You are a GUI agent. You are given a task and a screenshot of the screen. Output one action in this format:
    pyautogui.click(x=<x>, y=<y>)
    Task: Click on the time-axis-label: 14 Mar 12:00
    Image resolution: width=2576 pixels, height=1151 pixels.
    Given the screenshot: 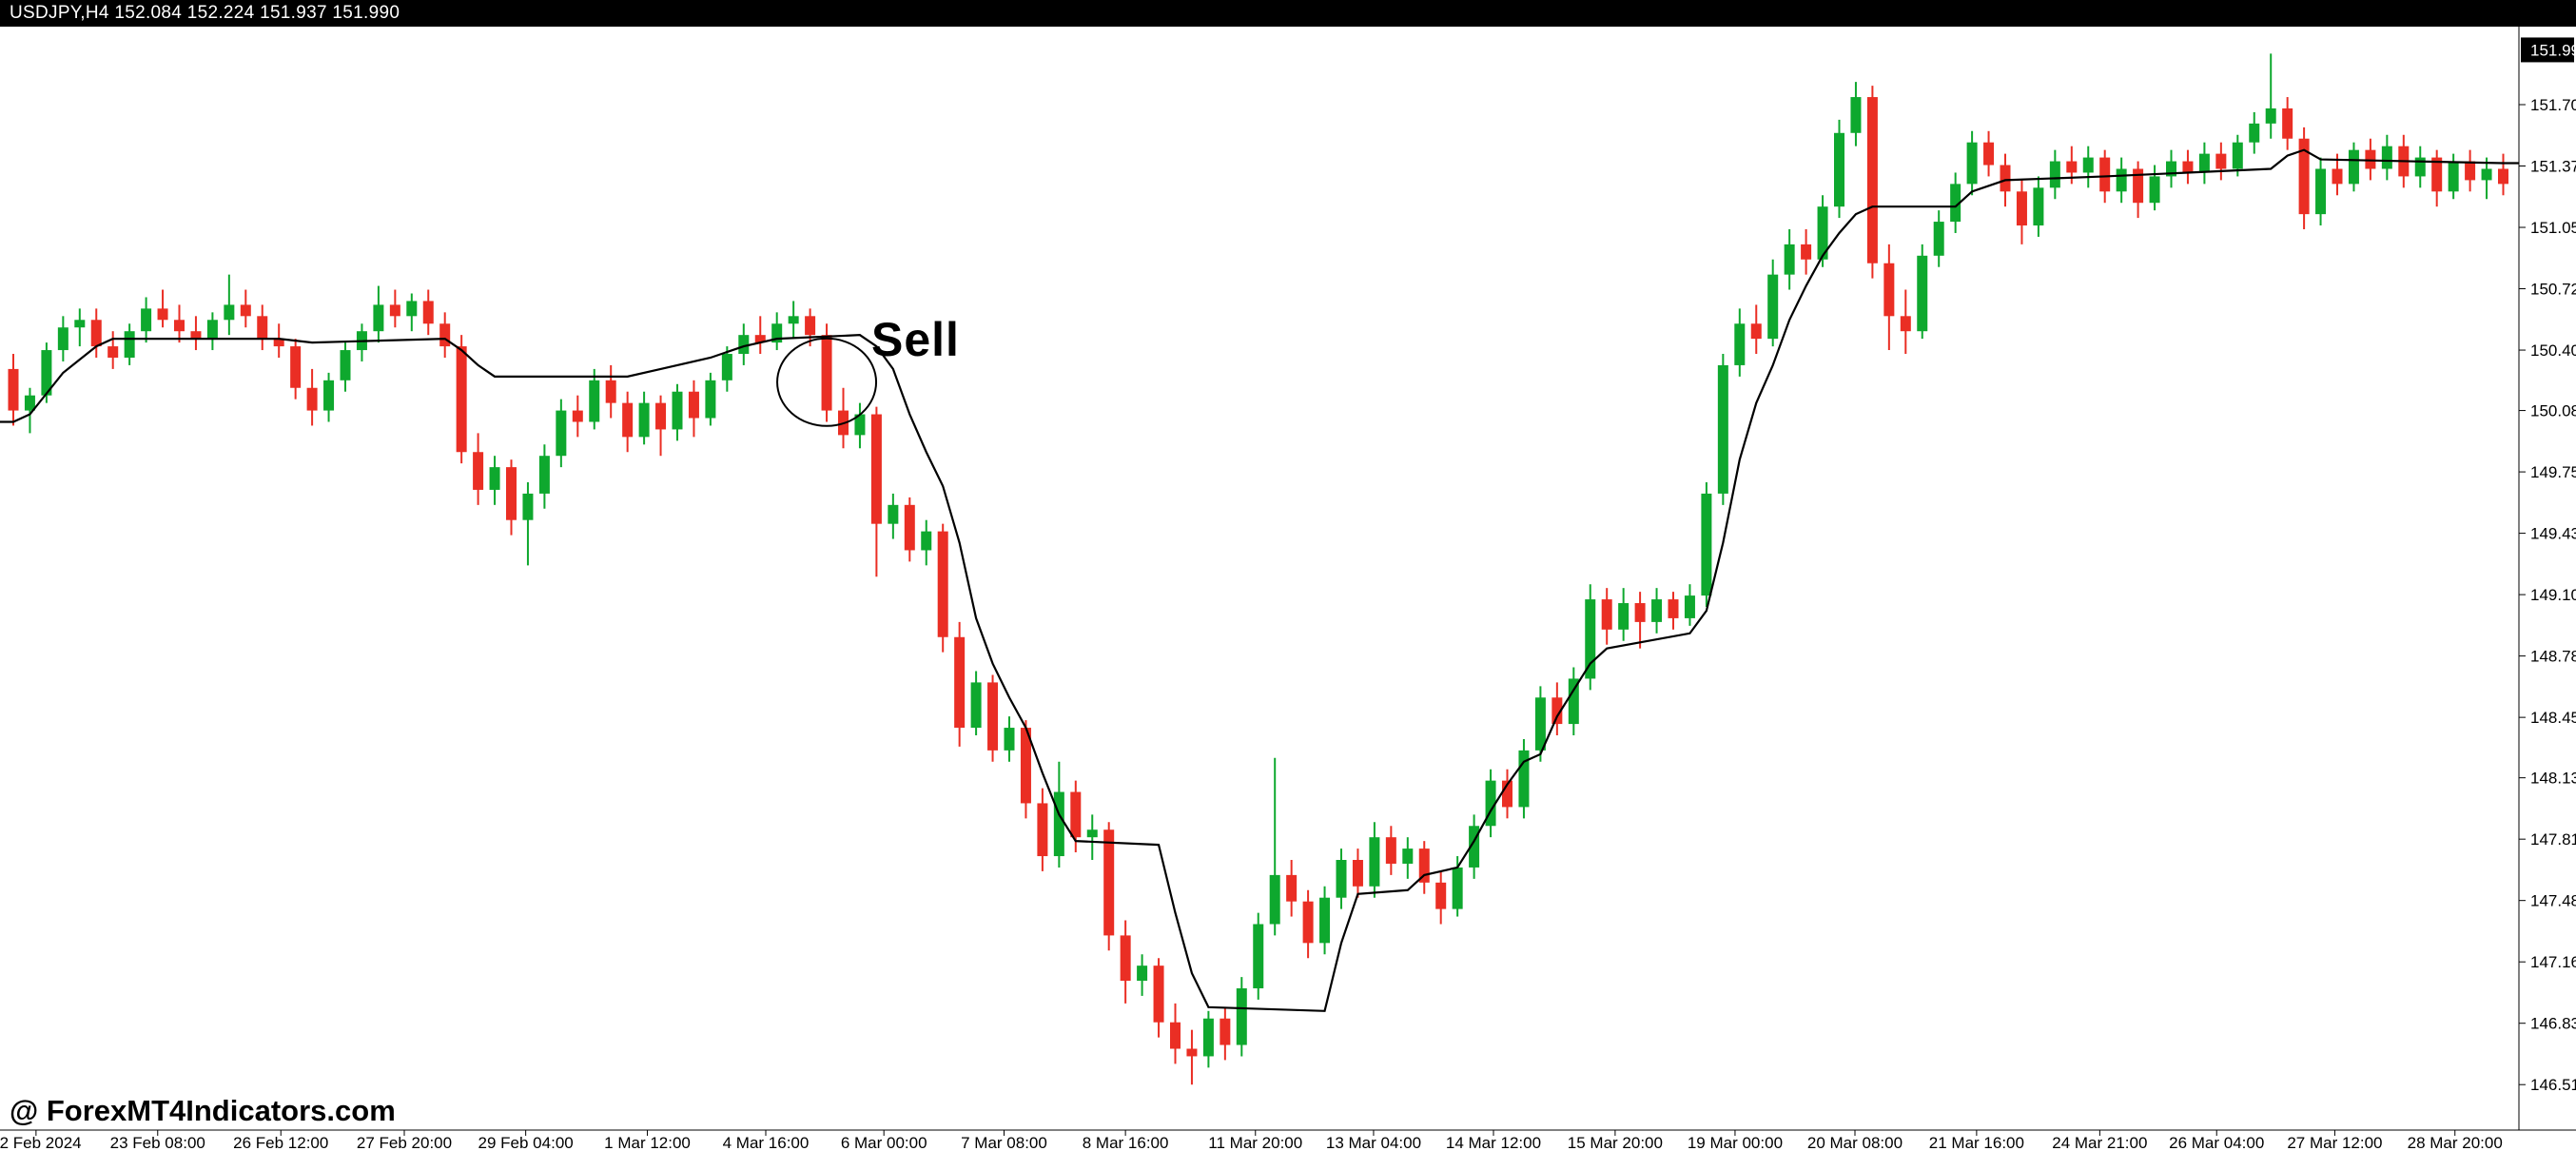 What is the action you would take?
    pyautogui.click(x=1494, y=1142)
    